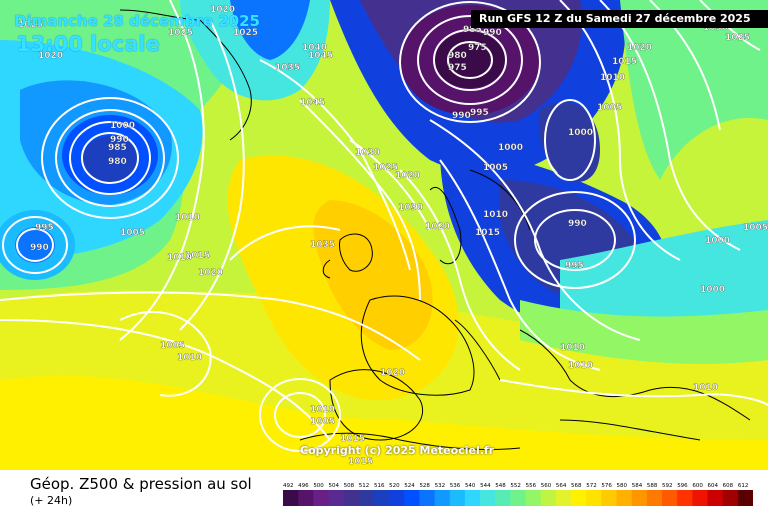  What do you see at coordinates (531, 486) in the screenshot?
I see `scale-tick-label: 556` at bounding box center [531, 486].